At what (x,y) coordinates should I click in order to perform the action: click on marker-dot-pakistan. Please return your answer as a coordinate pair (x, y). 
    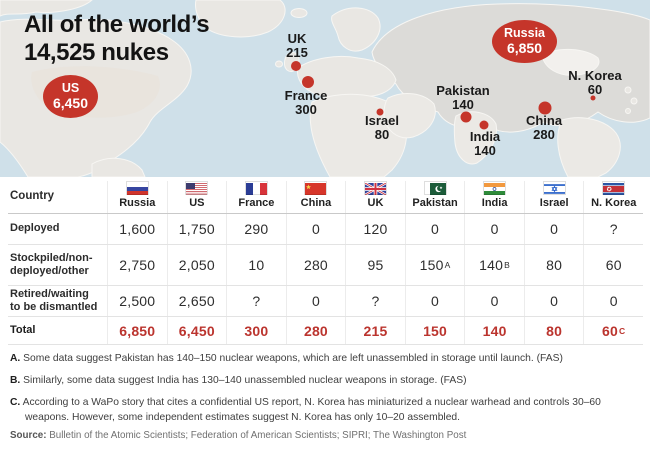
    Looking at the image, I should click on (466, 117).